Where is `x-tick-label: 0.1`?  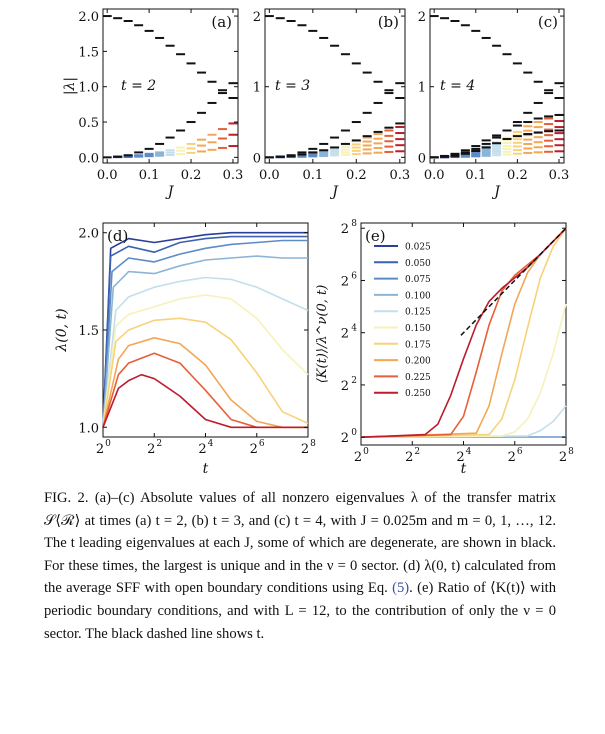
x-tick-label: 0.1 is located at coordinates (149, 175).